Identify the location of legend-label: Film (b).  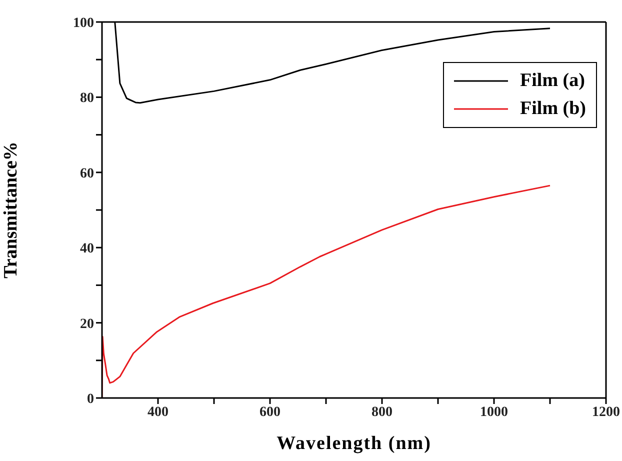
(553, 109).